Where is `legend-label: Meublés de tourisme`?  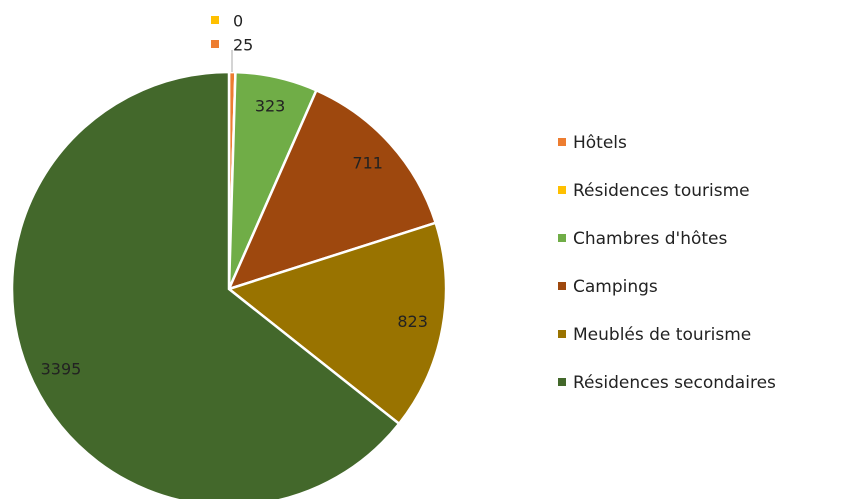 legend-label: Meublés de tourisme is located at coordinates (662, 335).